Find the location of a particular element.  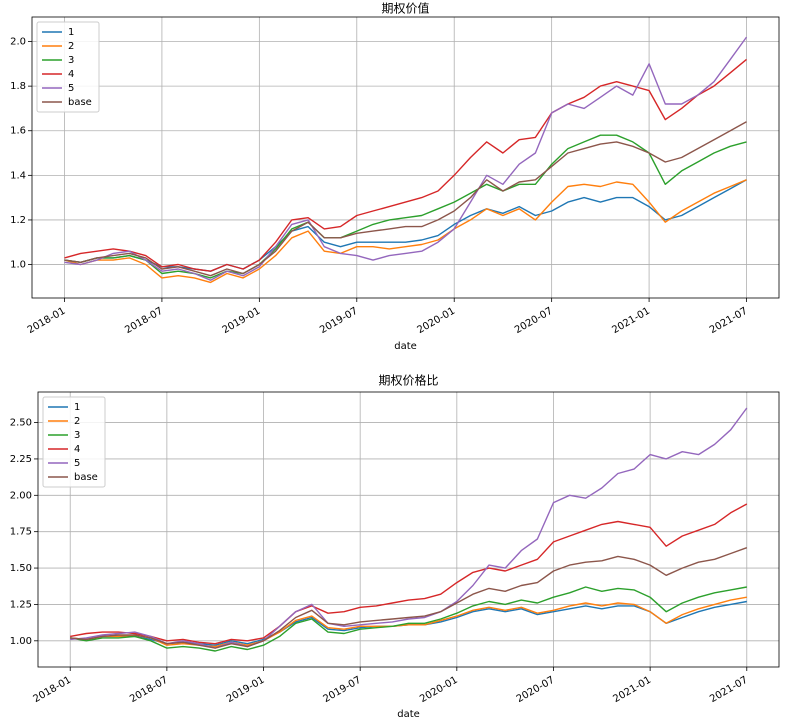

chart-title: 期权价格比 is located at coordinates (408, 380).